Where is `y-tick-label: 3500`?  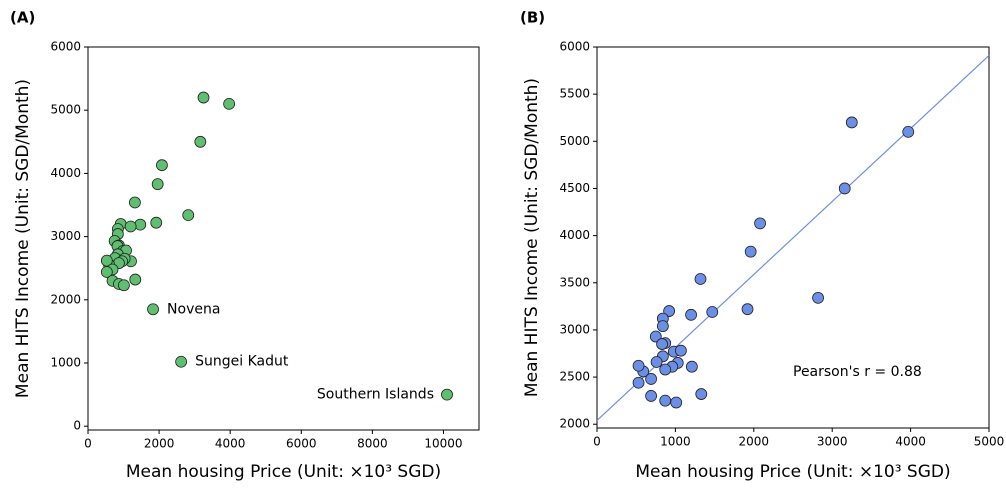
y-tick-label: 3500 is located at coordinates (574, 282).